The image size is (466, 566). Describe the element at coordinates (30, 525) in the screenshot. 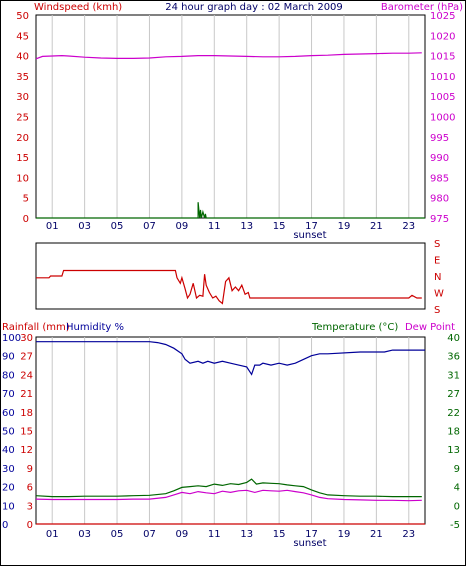

I see `rainfall-tick-label: 0` at that location.